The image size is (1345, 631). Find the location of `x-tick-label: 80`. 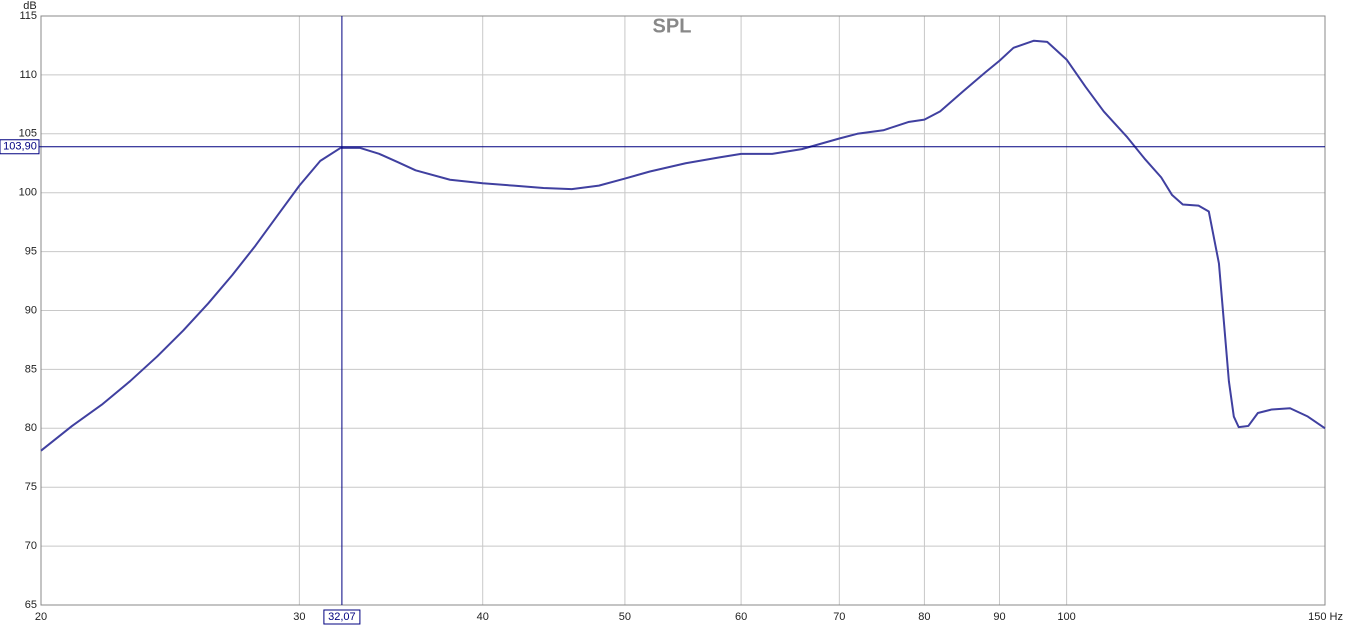

x-tick-label: 80 is located at coordinates (924, 617).